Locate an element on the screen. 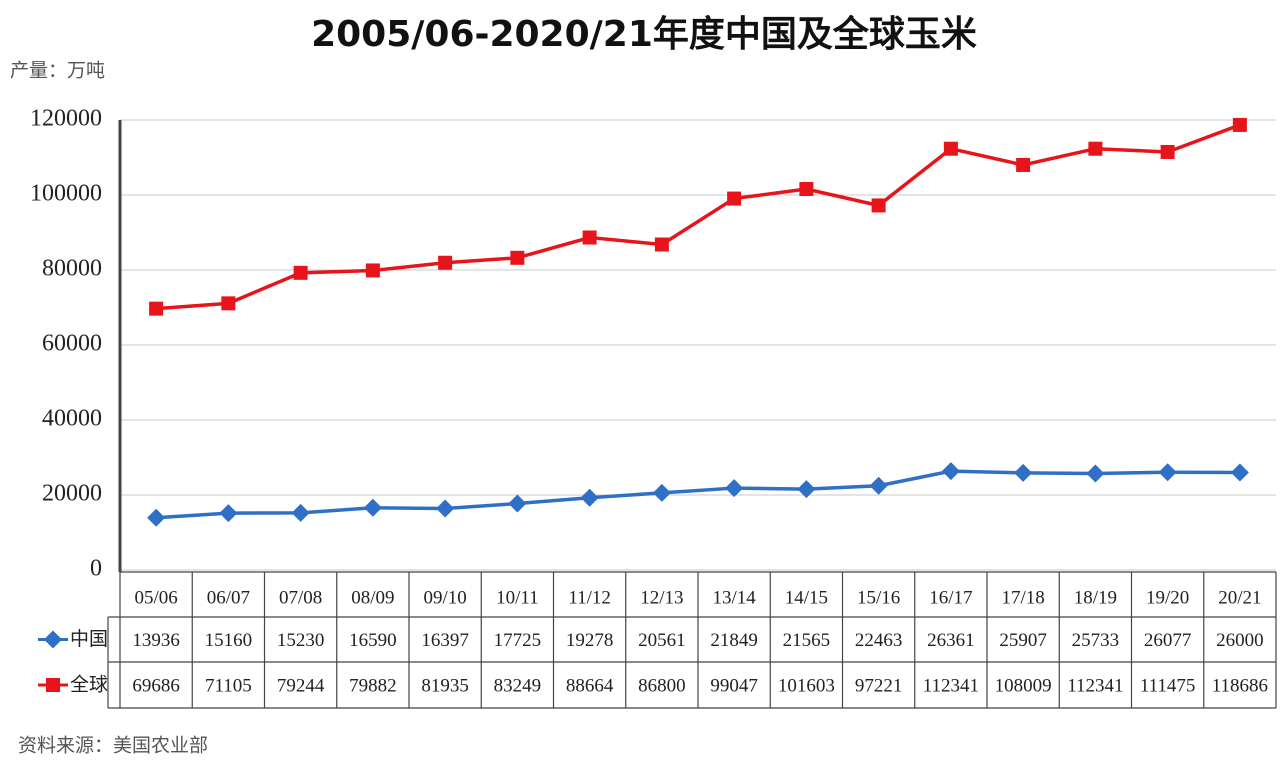 This screenshot has height=764, width=1288. table-value: 86800 is located at coordinates (662, 685).